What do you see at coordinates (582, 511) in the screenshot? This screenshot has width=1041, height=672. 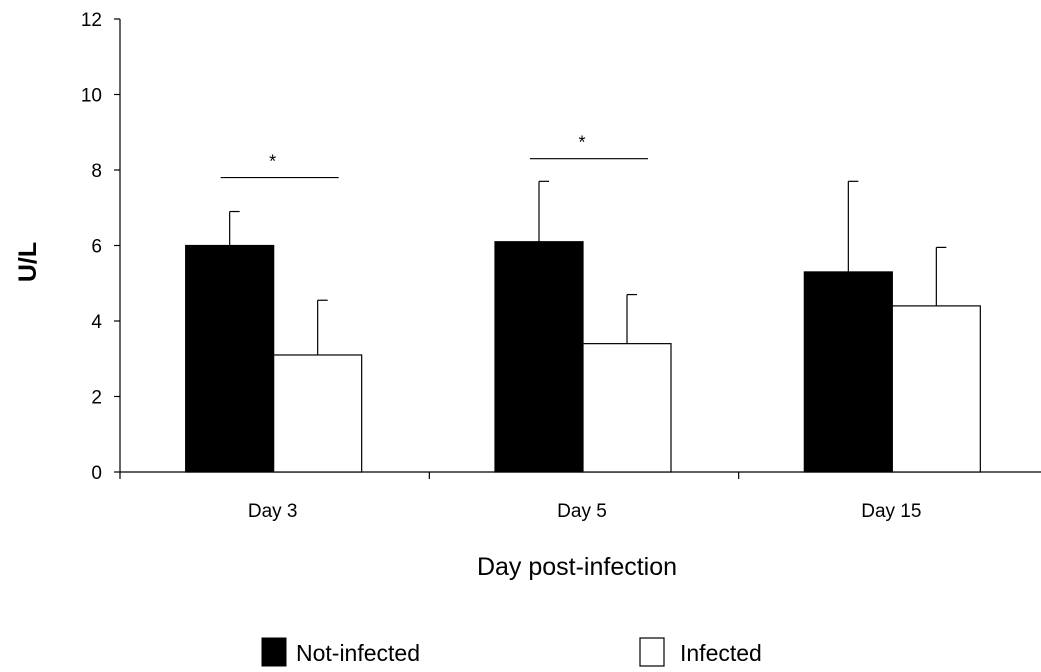 I see `x-tick-label: Day 5` at bounding box center [582, 511].